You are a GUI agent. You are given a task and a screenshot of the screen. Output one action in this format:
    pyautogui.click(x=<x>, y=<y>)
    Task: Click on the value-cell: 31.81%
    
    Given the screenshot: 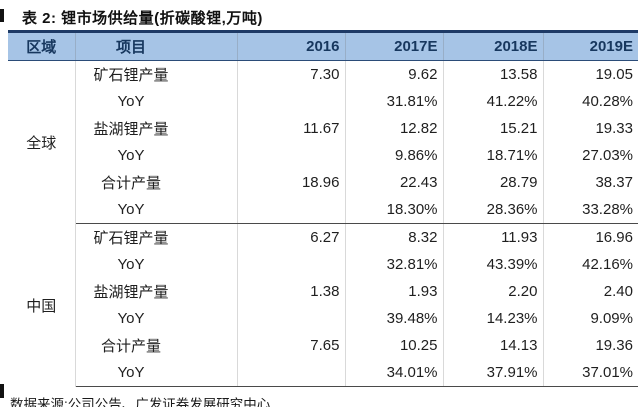 What is the action you would take?
    pyautogui.click(x=394, y=101)
    